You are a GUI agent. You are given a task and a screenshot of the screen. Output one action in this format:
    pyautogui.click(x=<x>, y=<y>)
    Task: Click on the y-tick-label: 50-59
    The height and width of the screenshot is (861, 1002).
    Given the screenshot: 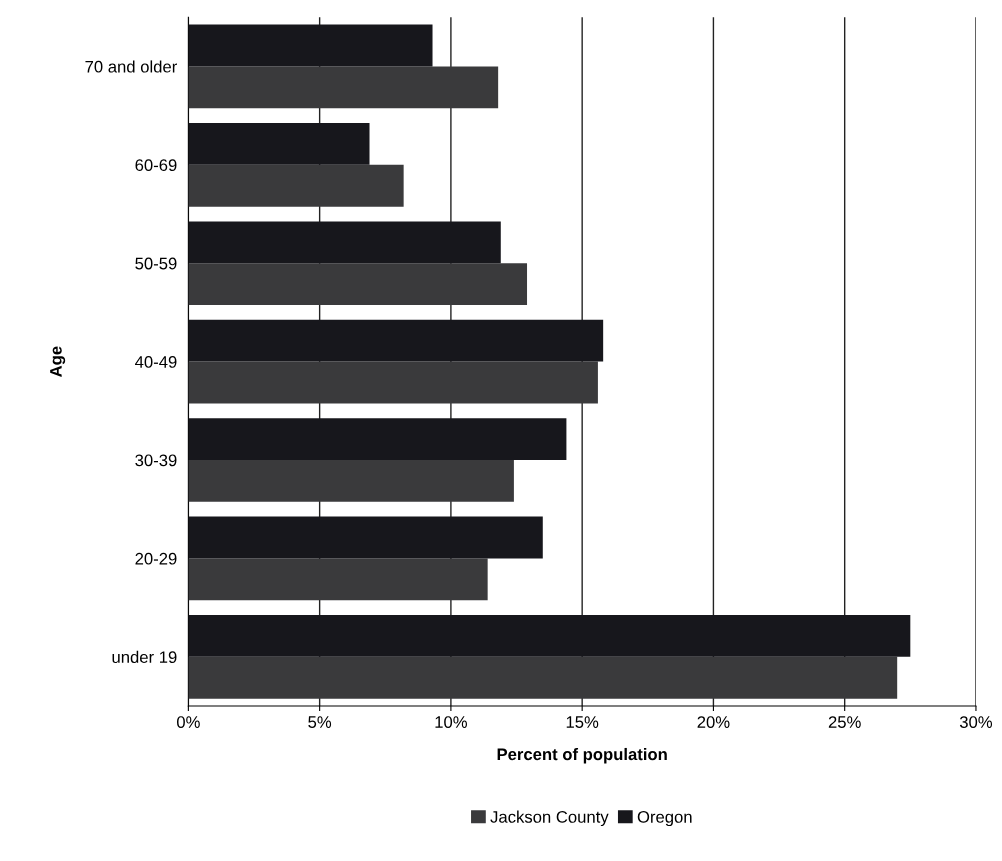 What is the action you would take?
    pyautogui.click(x=156, y=263)
    